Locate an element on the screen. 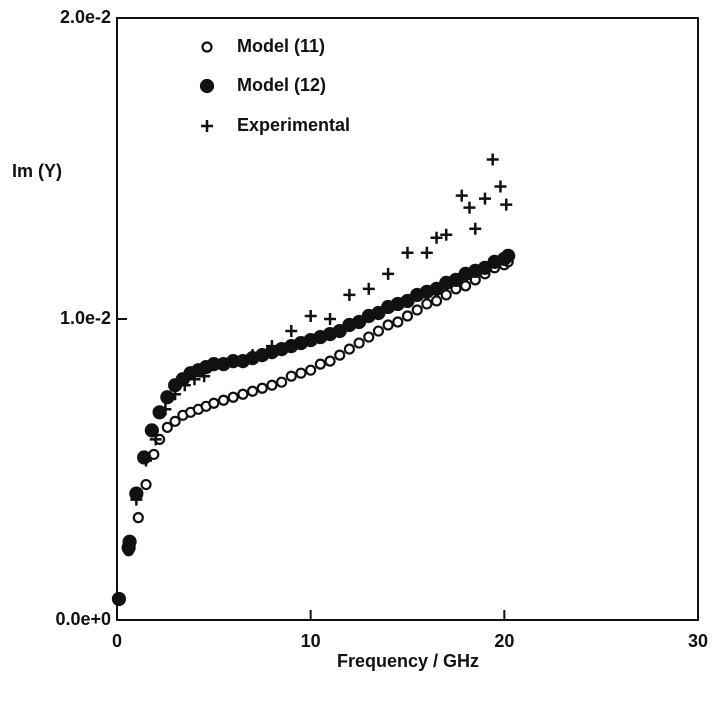 The height and width of the screenshot is (703, 717). y-axis-label: Im (Y) is located at coordinates (37, 171).